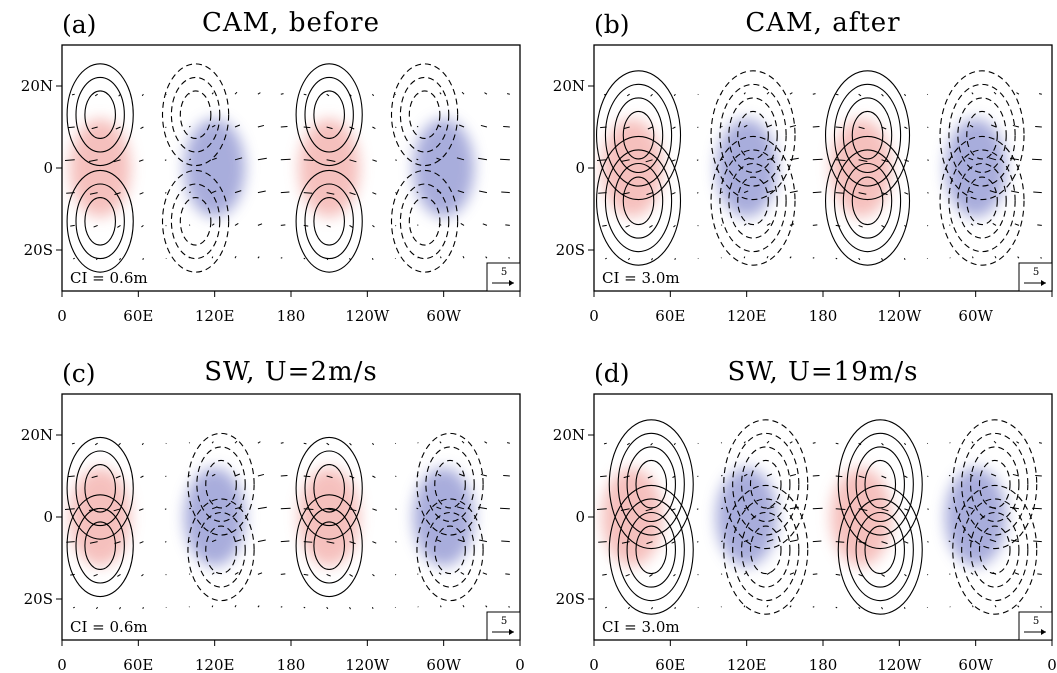 The height and width of the screenshot is (673, 1057). What do you see at coordinates (443, 664) in the screenshot?
I see `x-tick-label: 60W` at bounding box center [443, 664].